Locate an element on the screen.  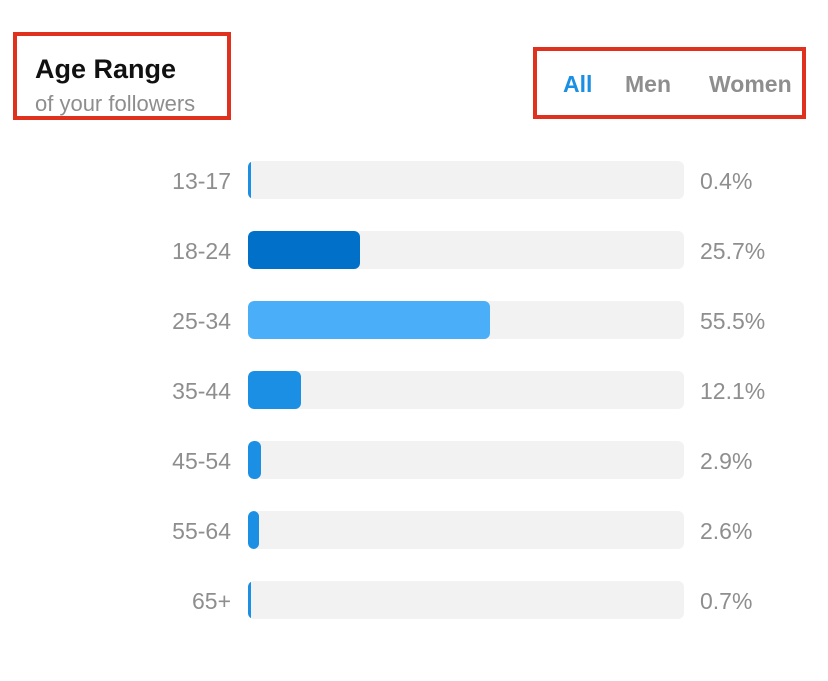
value-label: 12.1% is located at coordinates (733, 391).